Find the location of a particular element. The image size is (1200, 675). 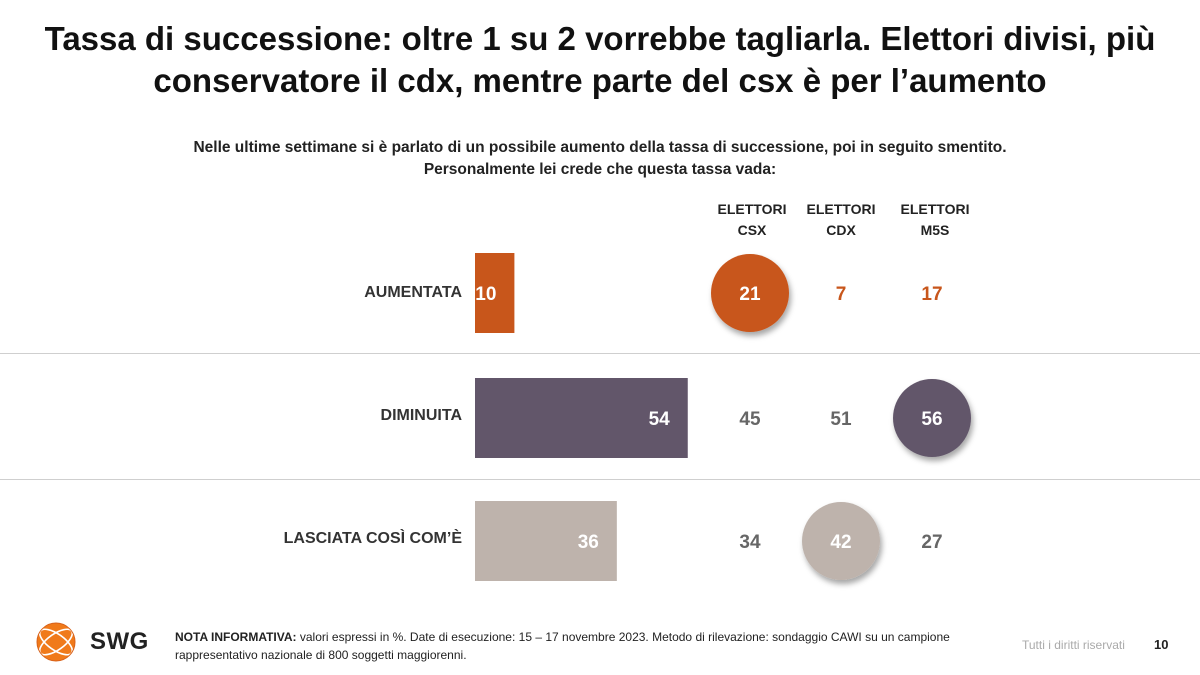

highlight-circle-lasciata-cdx is located at coordinates (841, 541).